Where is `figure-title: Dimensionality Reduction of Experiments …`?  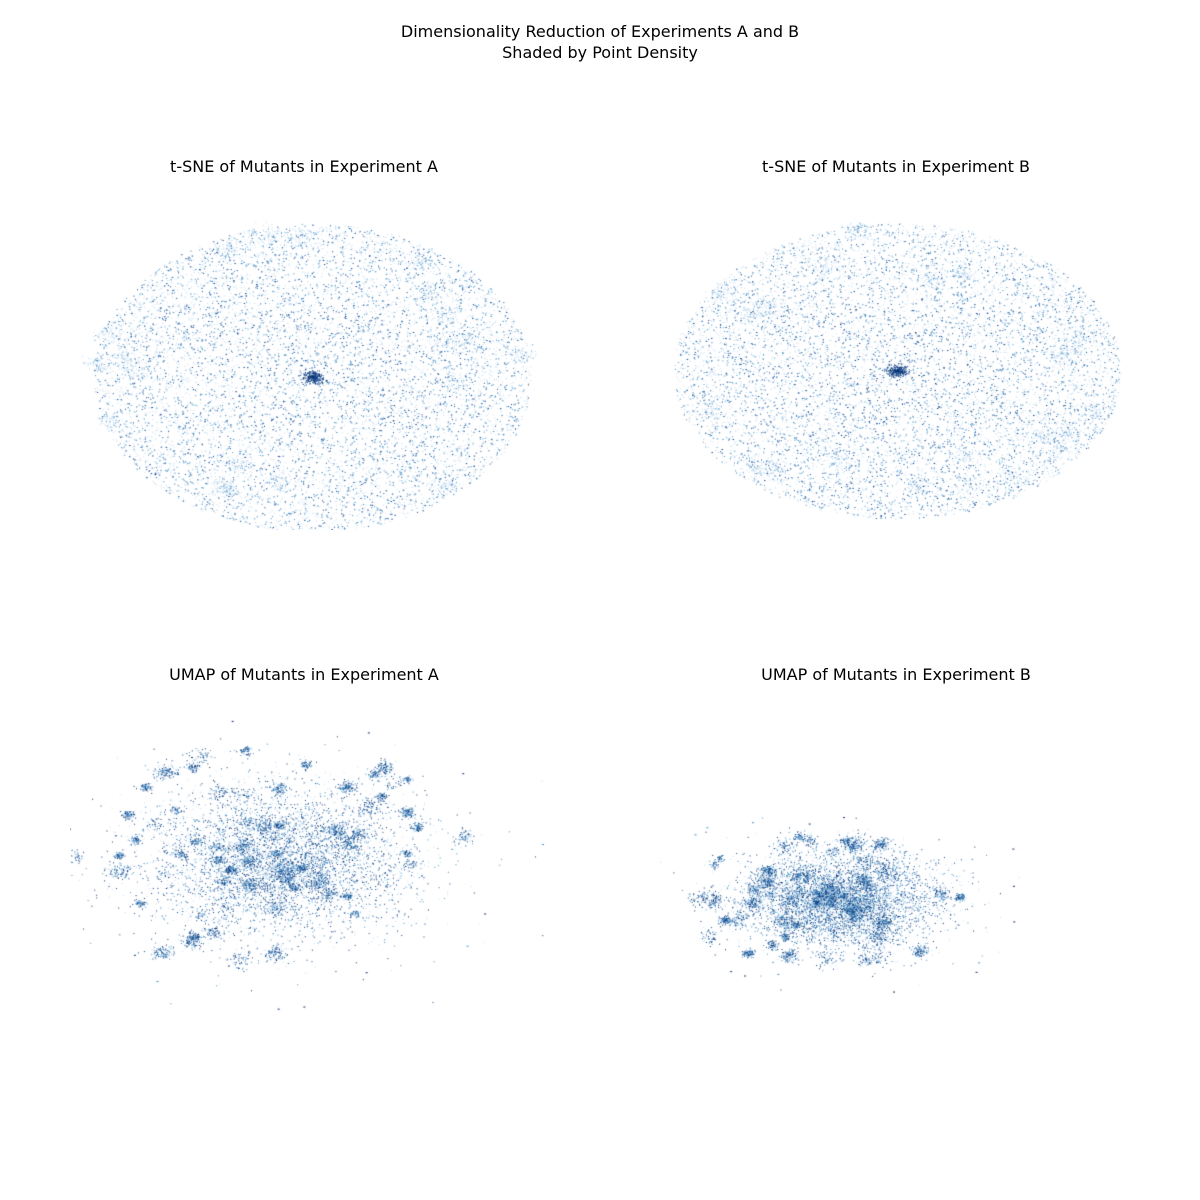 figure-title: Dimensionality Reduction of Experiments … is located at coordinates (600, 31).